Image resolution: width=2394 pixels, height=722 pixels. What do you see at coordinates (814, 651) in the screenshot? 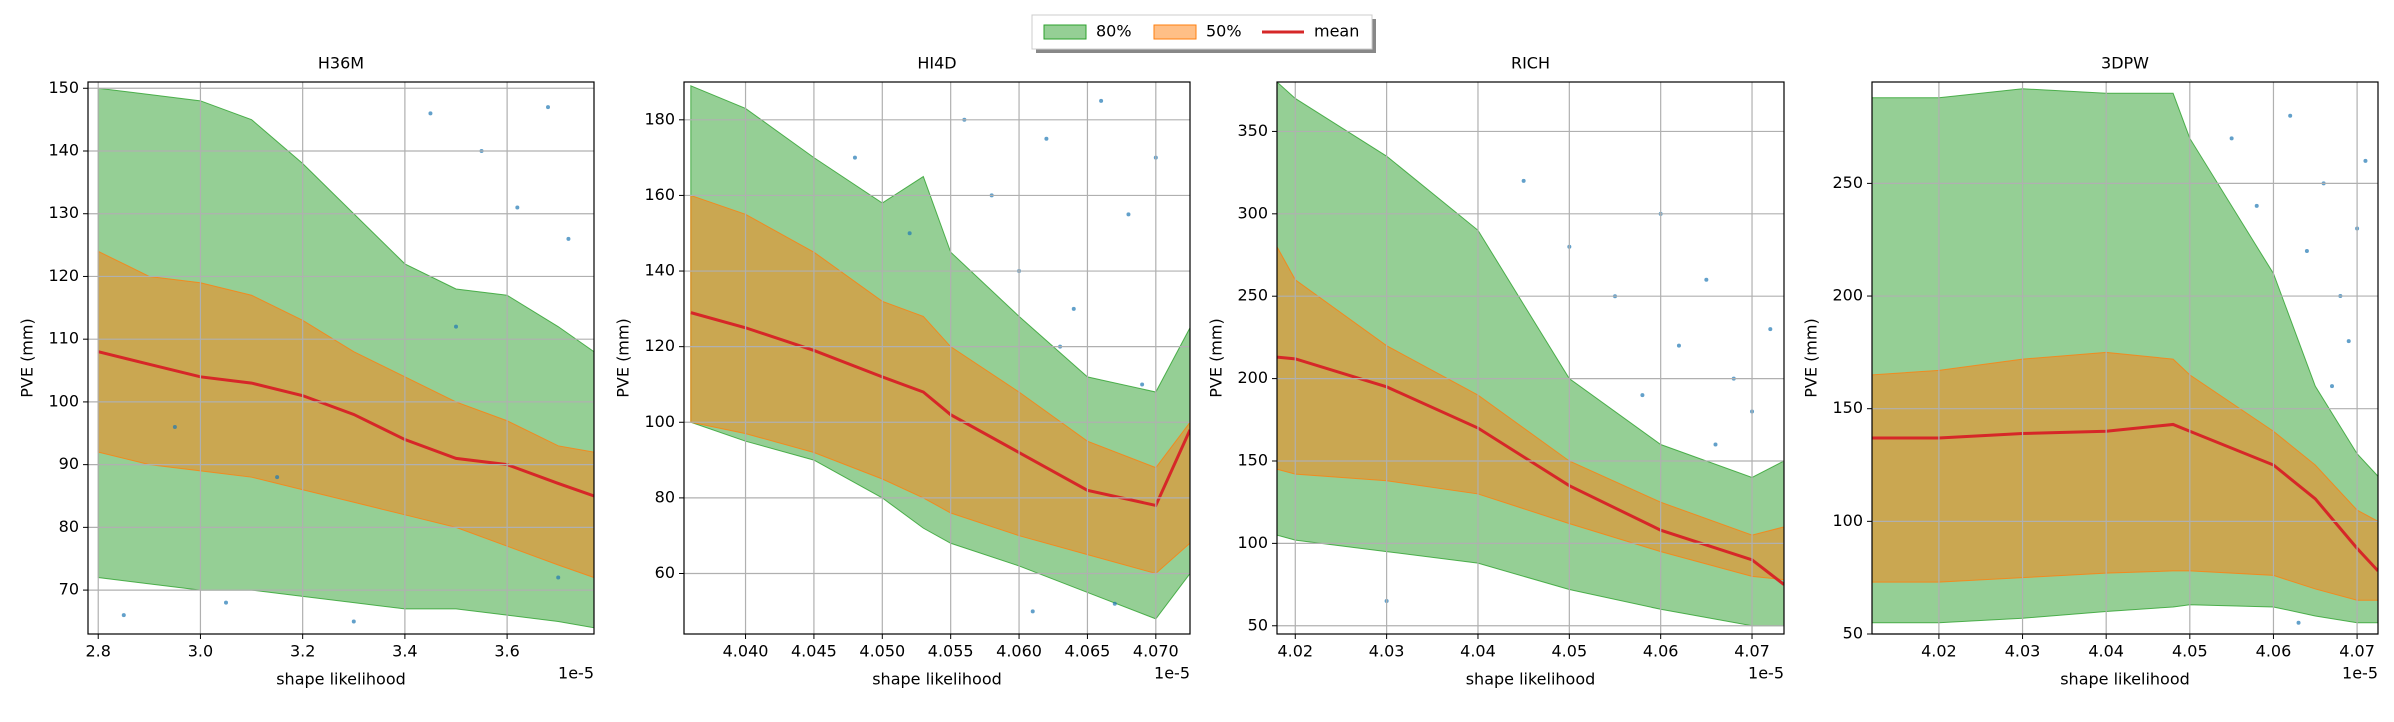
I see `x-tick-label: 4.045` at bounding box center [814, 651].